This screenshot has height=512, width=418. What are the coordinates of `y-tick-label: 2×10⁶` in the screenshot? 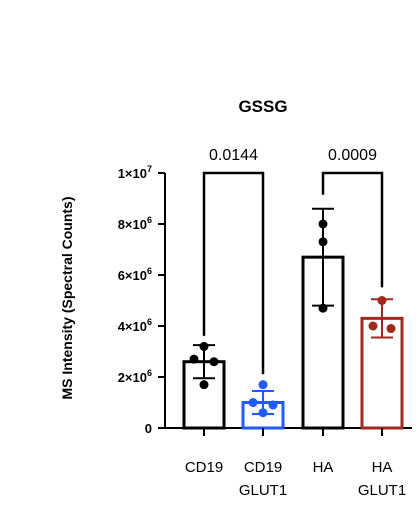 It's located at (135, 376).